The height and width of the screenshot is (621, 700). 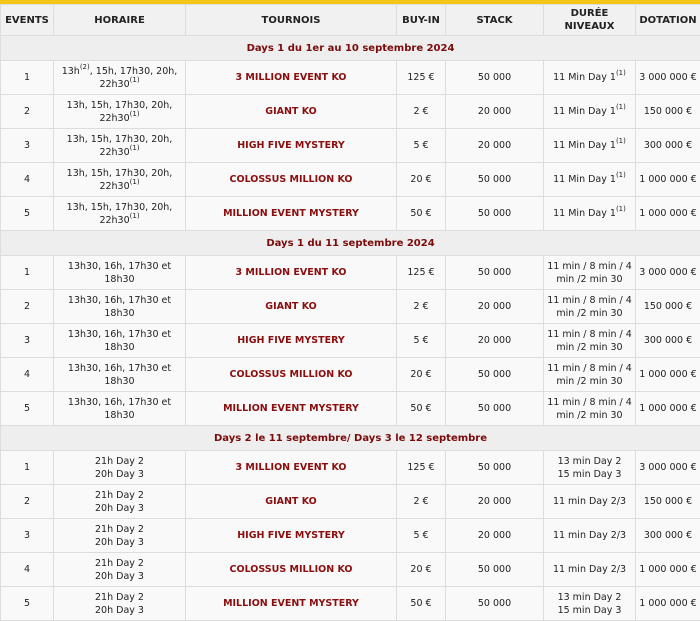 I want to click on buyin-cell: 50 €, so click(x=421, y=214).